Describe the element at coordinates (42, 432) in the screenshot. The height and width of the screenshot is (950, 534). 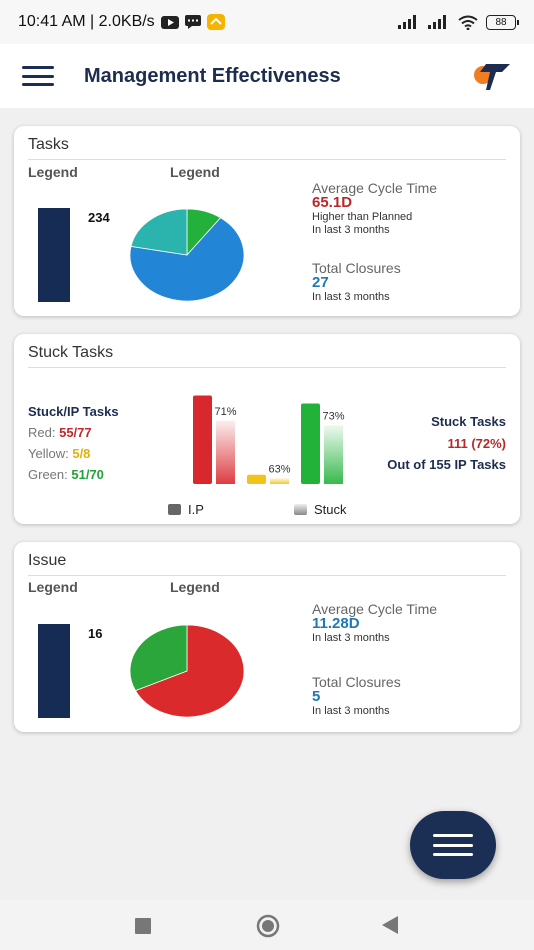
I see `red-label: Red:` at that location.